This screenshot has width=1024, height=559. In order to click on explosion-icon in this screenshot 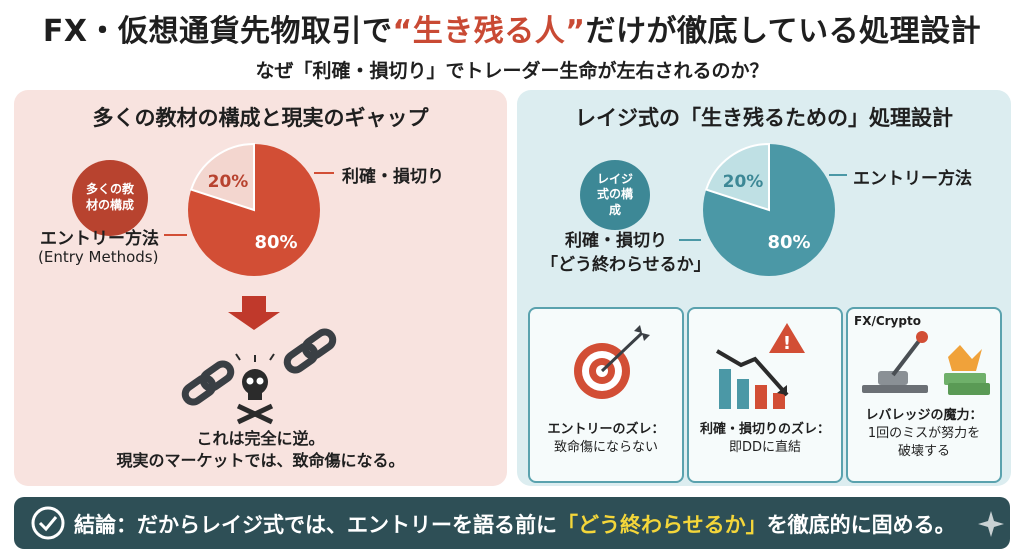, I will do `click(965, 358)`.